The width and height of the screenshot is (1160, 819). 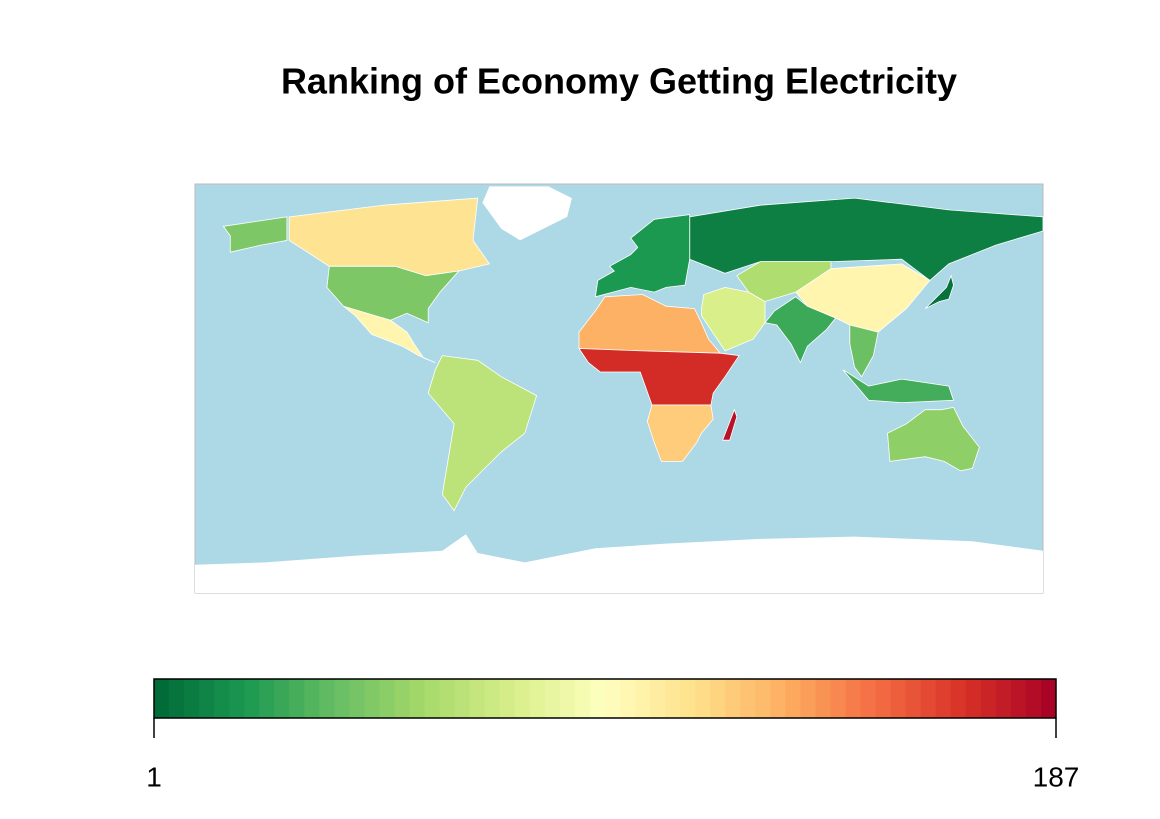 I want to click on greenland, so click(x=527, y=213).